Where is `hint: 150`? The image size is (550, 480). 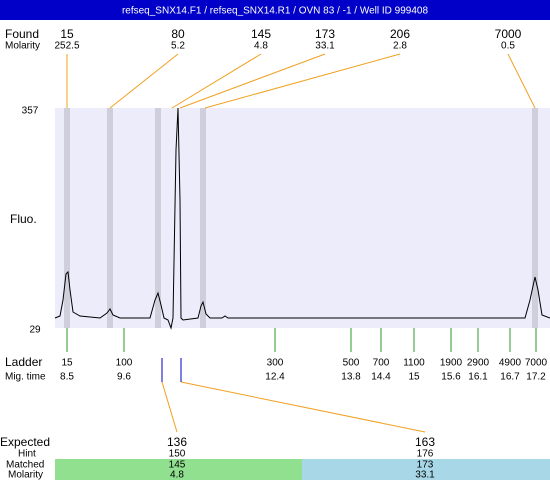
hint: 150 is located at coordinates (177, 454).